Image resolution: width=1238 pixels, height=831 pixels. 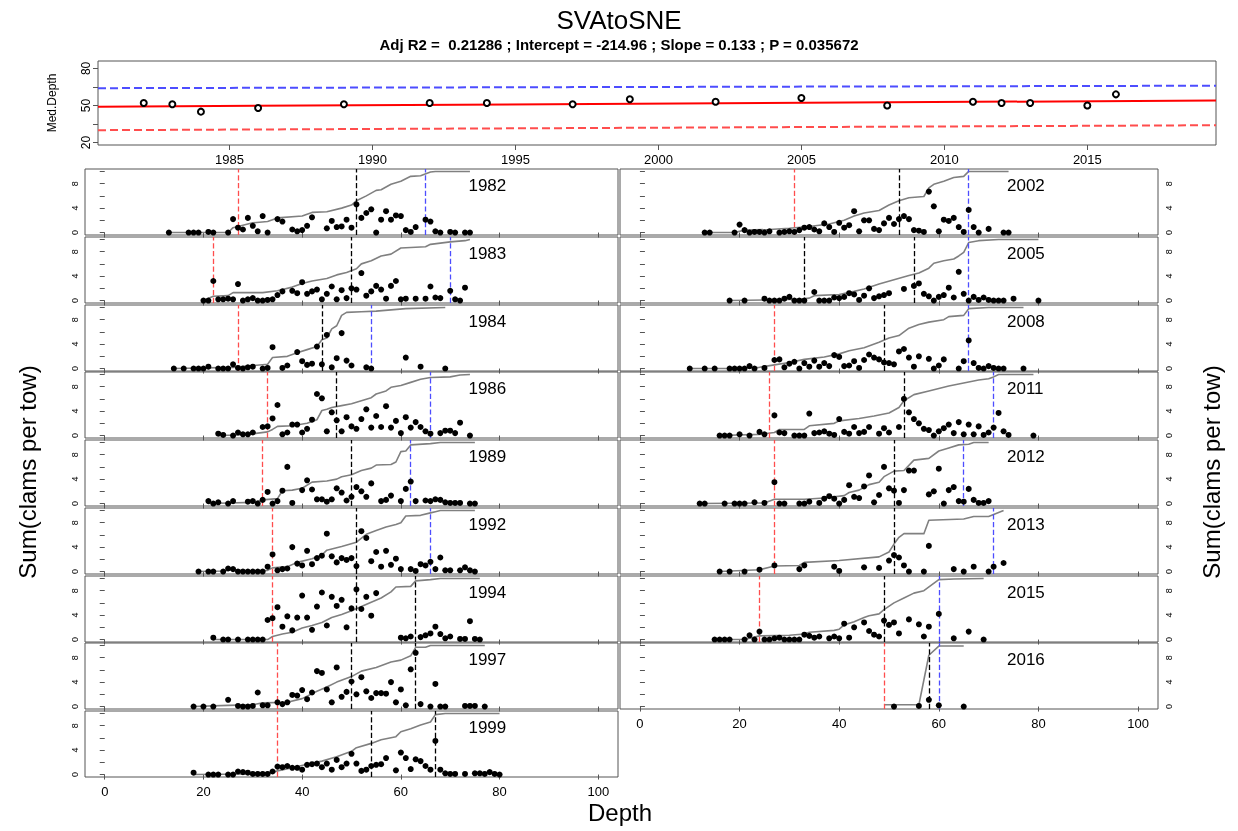 What do you see at coordinates (74, 344) in the screenshot?
I see `y-tick-label: 4` at bounding box center [74, 344].